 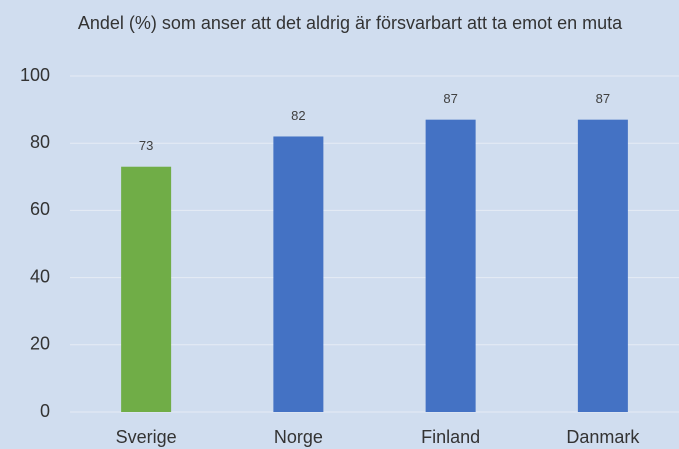 What do you see at coordinates (40, 344) in the screenshot?
I see `y-tick-label: 20` at bounding box center [40, 344].